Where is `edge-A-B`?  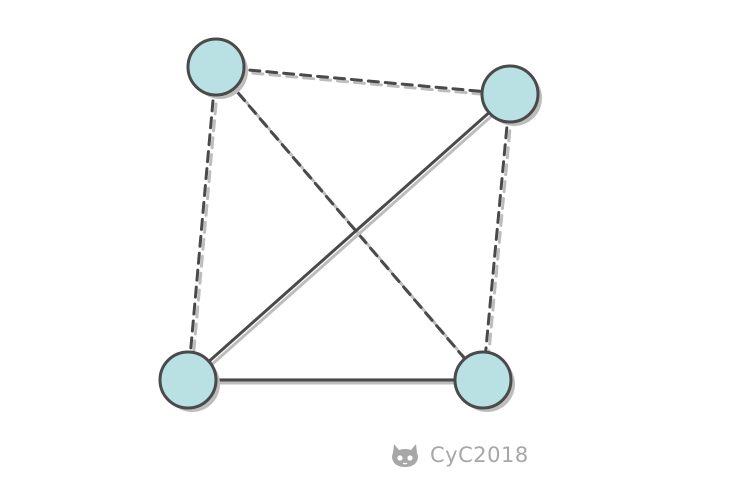
edge-A-B is located at coordinates (364, 82).